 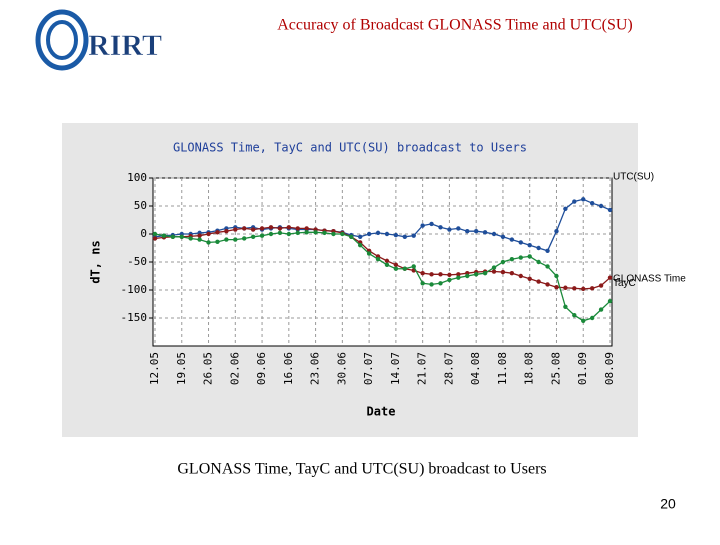 What do you see at coordinates (422, 368) in the screenshot?
I see `x-tick-label: 21.07` at bounding box center [422, 368].